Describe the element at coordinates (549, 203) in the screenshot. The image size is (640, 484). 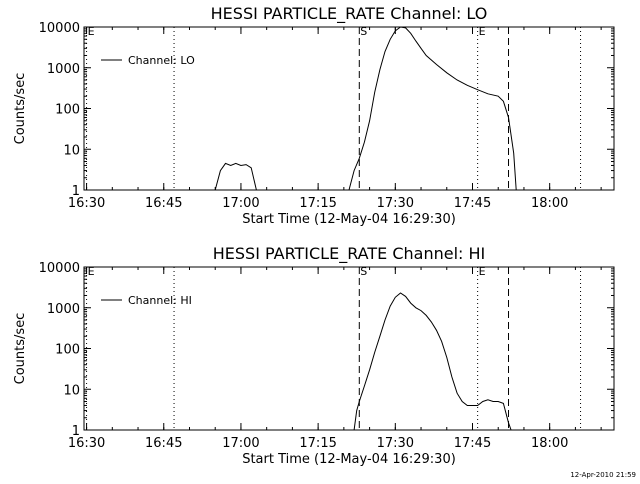
I see `panel-1-xtick-label-6: 18:00` at that location.